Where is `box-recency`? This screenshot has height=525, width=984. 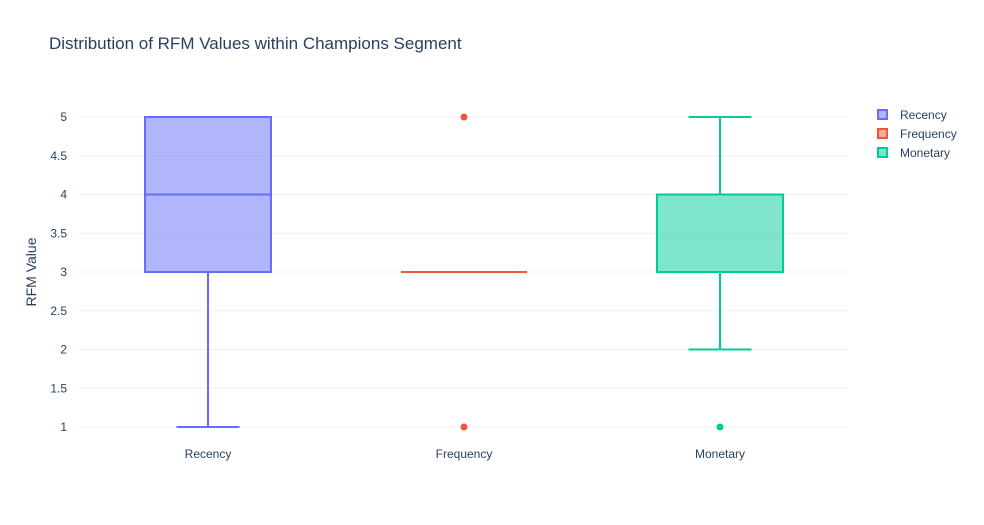 box-recency is located at coordinates (208, 272).